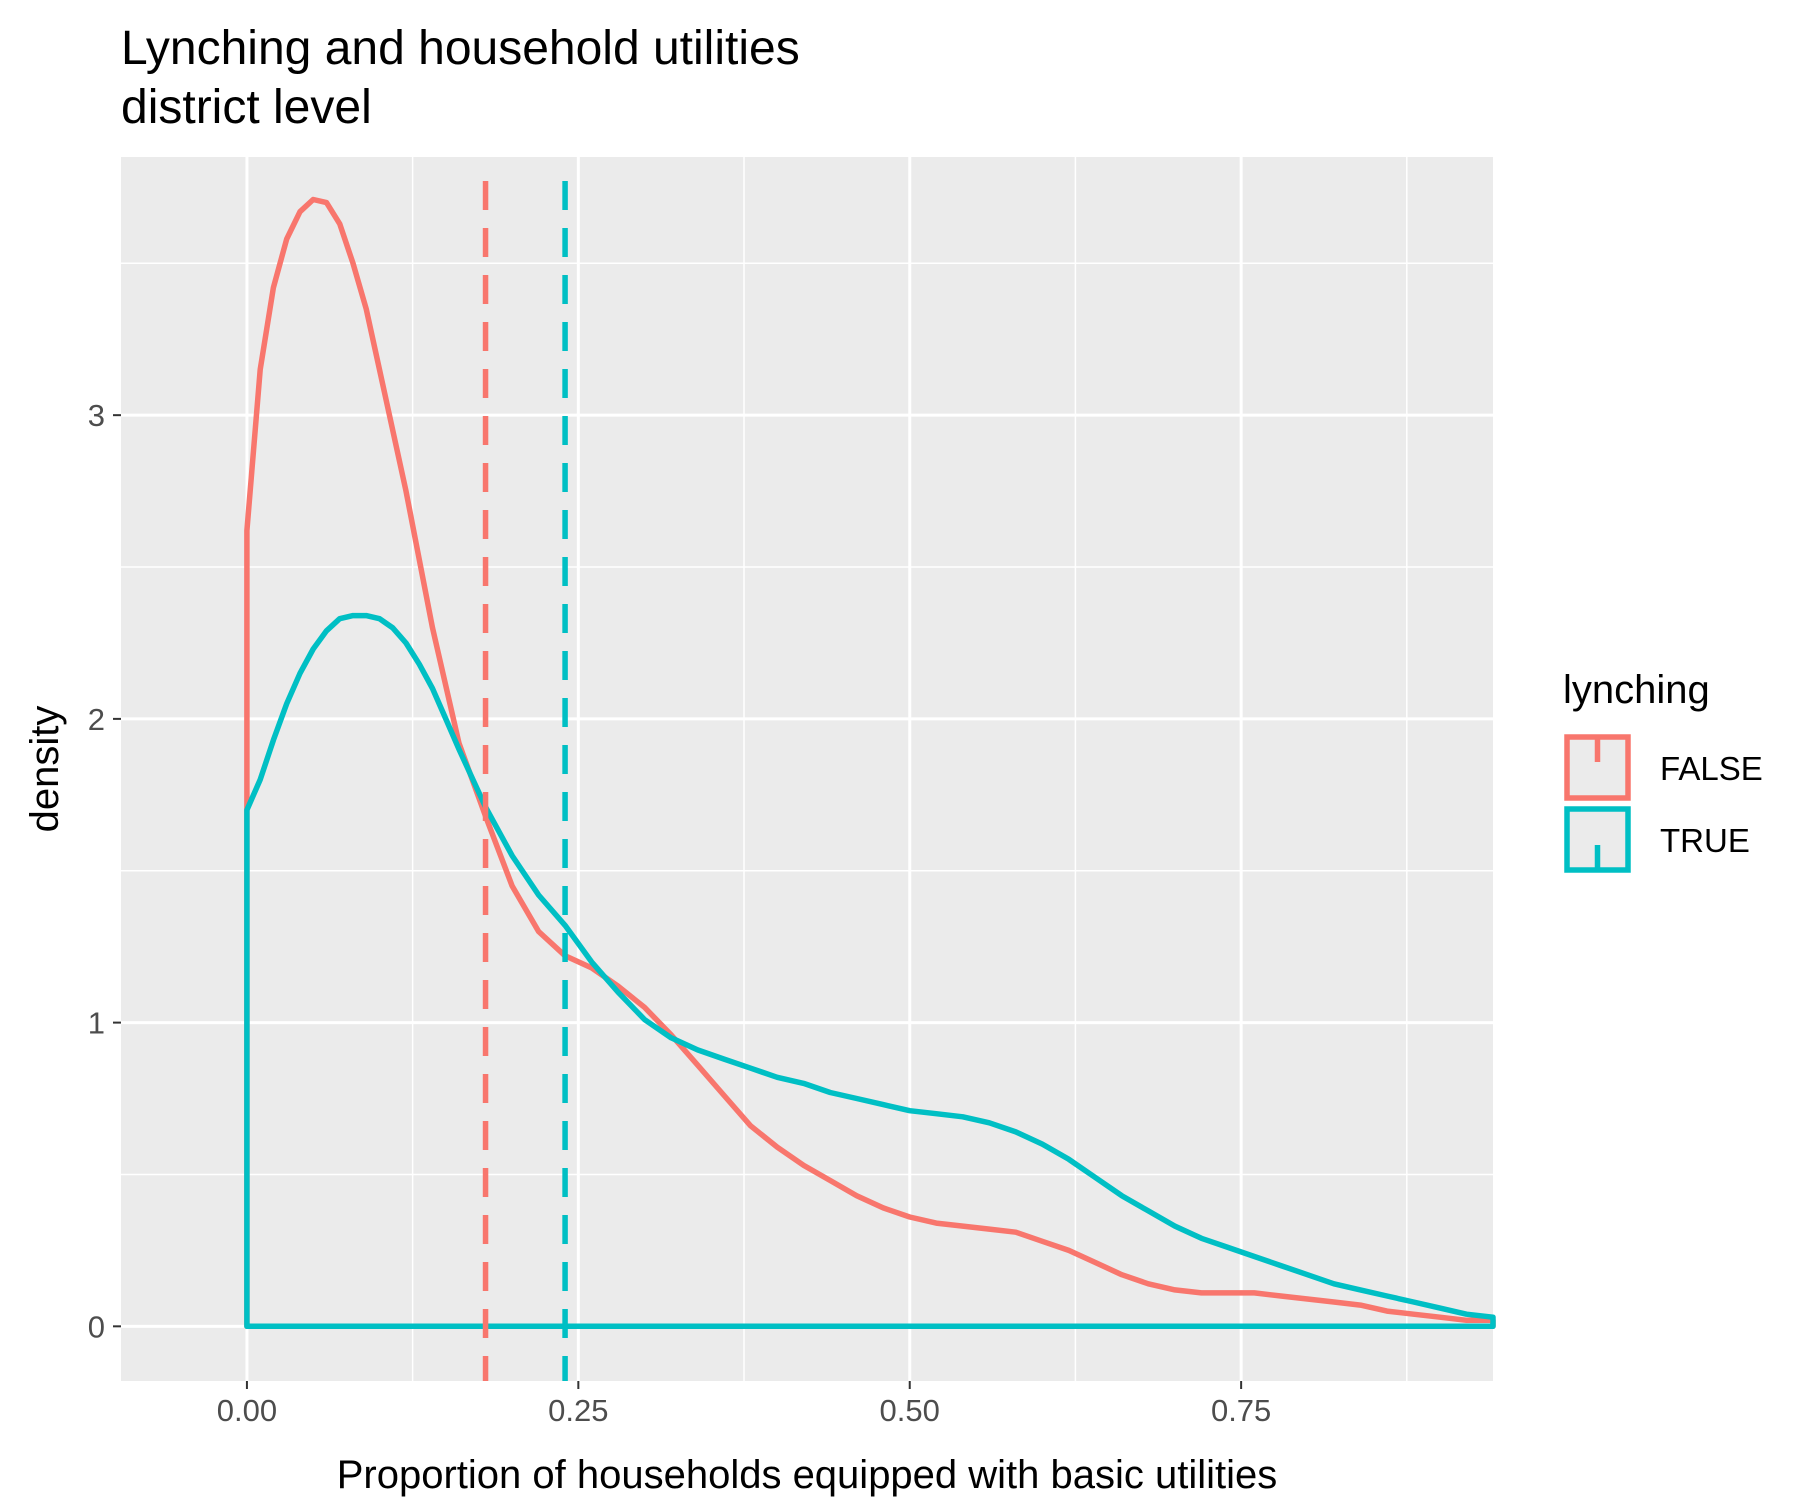 This screenshot has height=1505, width=1800. I want to click on legend-title: lynching, so click(1636, 690).